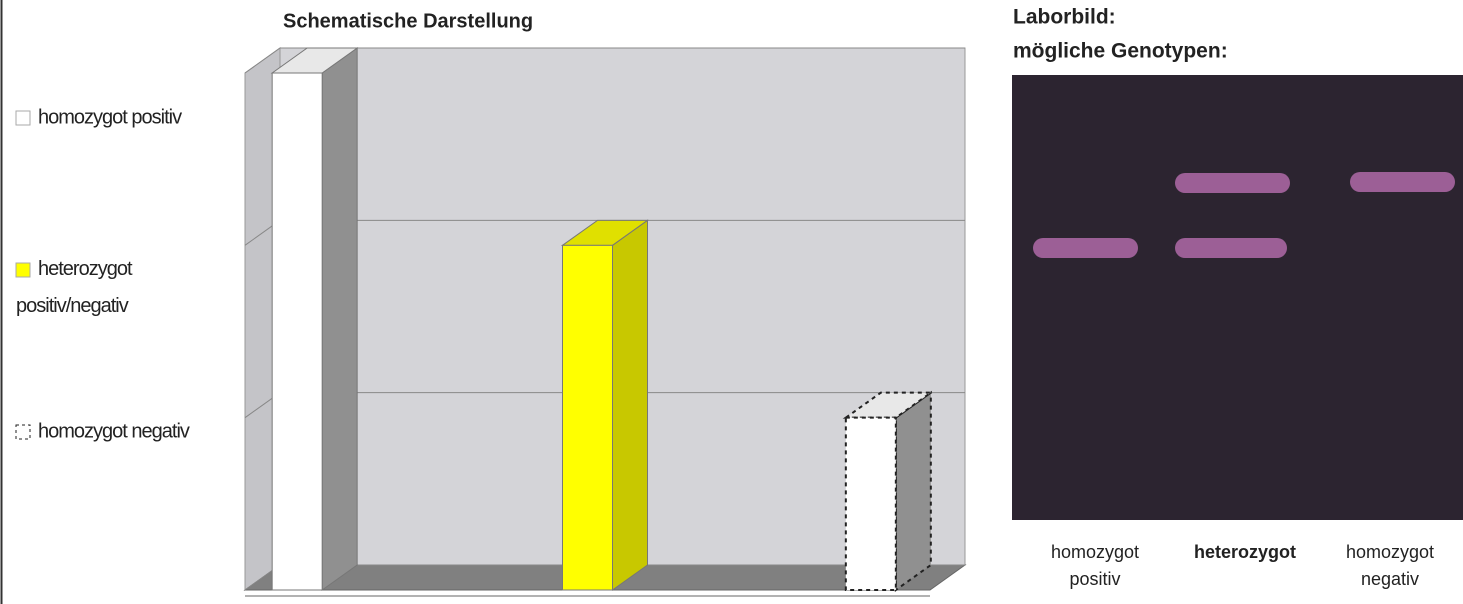 The width and height of the screenshot is (1463, 604). Describe the element at coordinates (74, 287) in the screenshot. I see `legend-label: heterozygot positiv/negativ` at that location.